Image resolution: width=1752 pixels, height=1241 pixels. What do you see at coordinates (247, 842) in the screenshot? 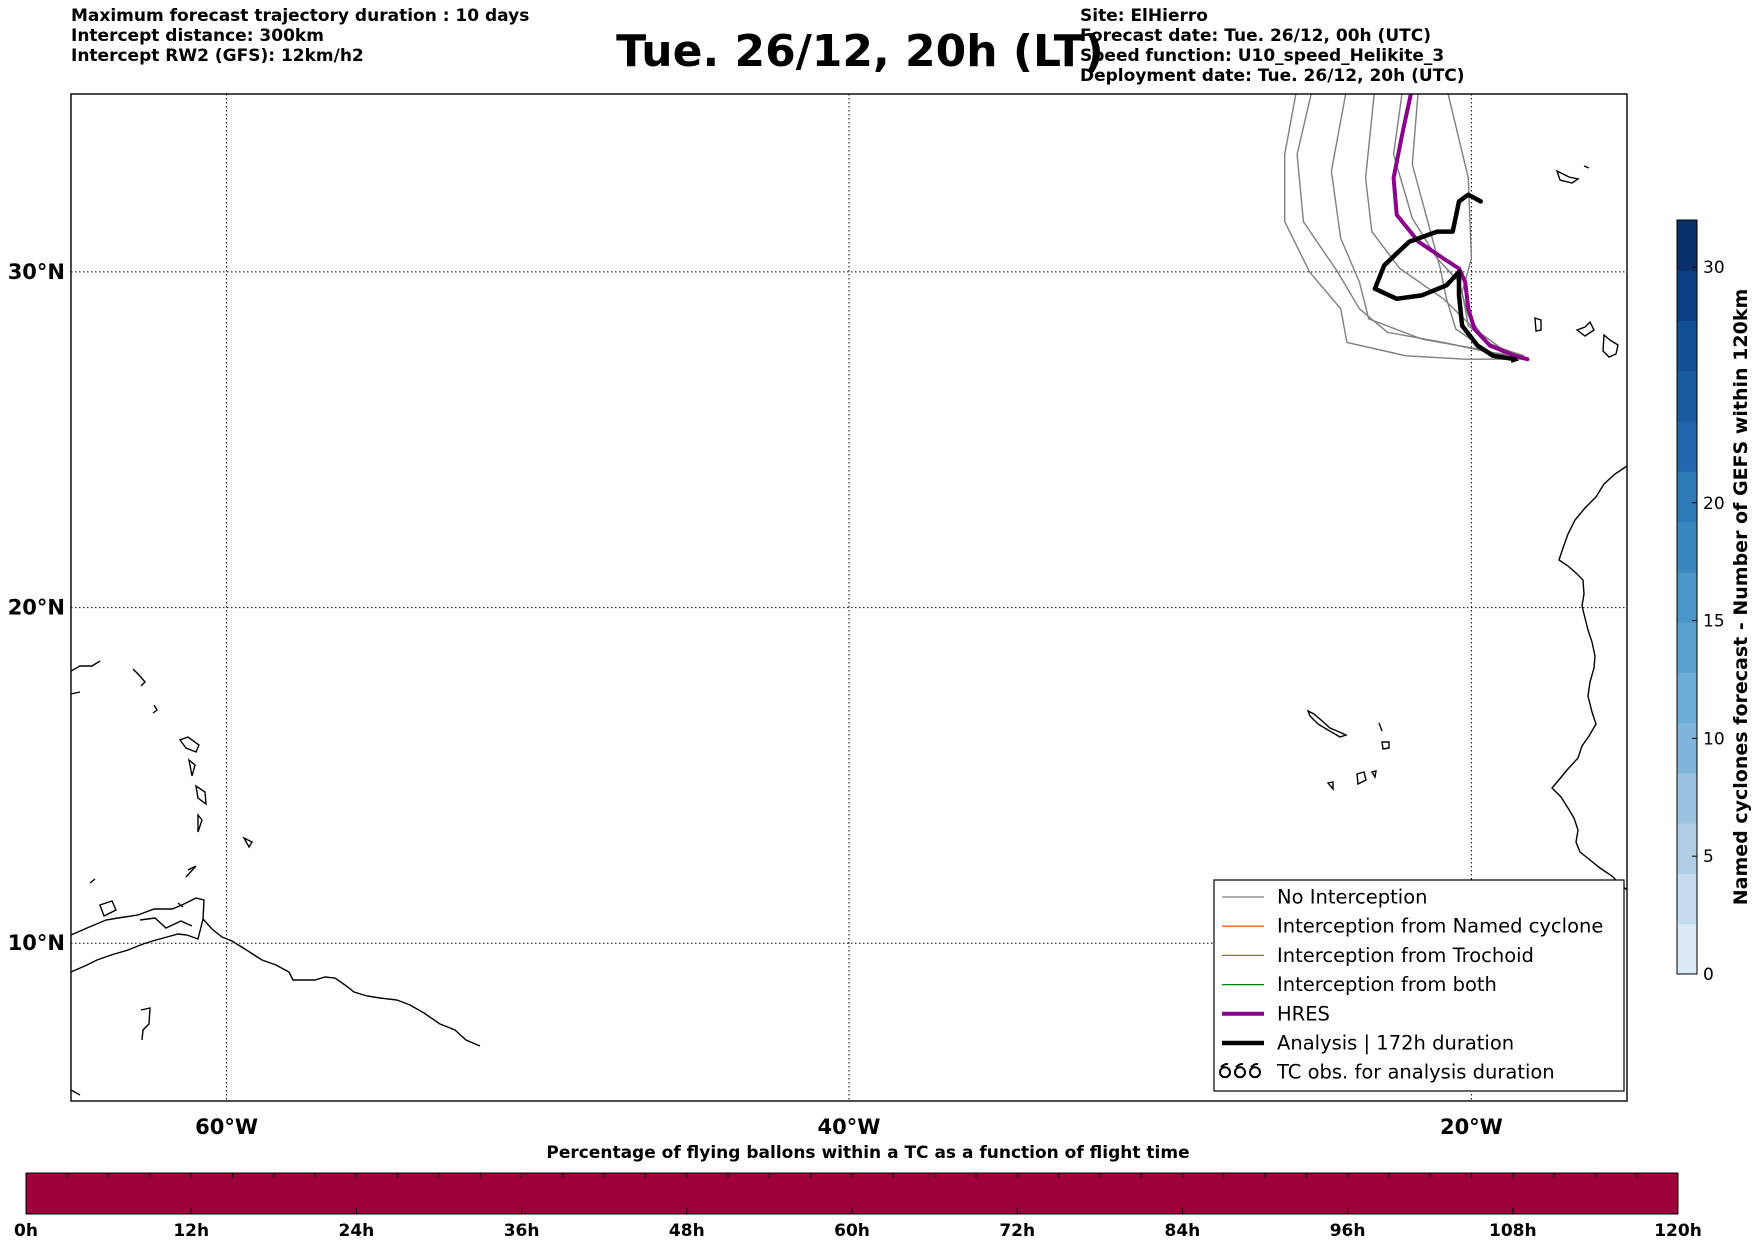
I see `island-barbados` at bounding box center [247, 842].